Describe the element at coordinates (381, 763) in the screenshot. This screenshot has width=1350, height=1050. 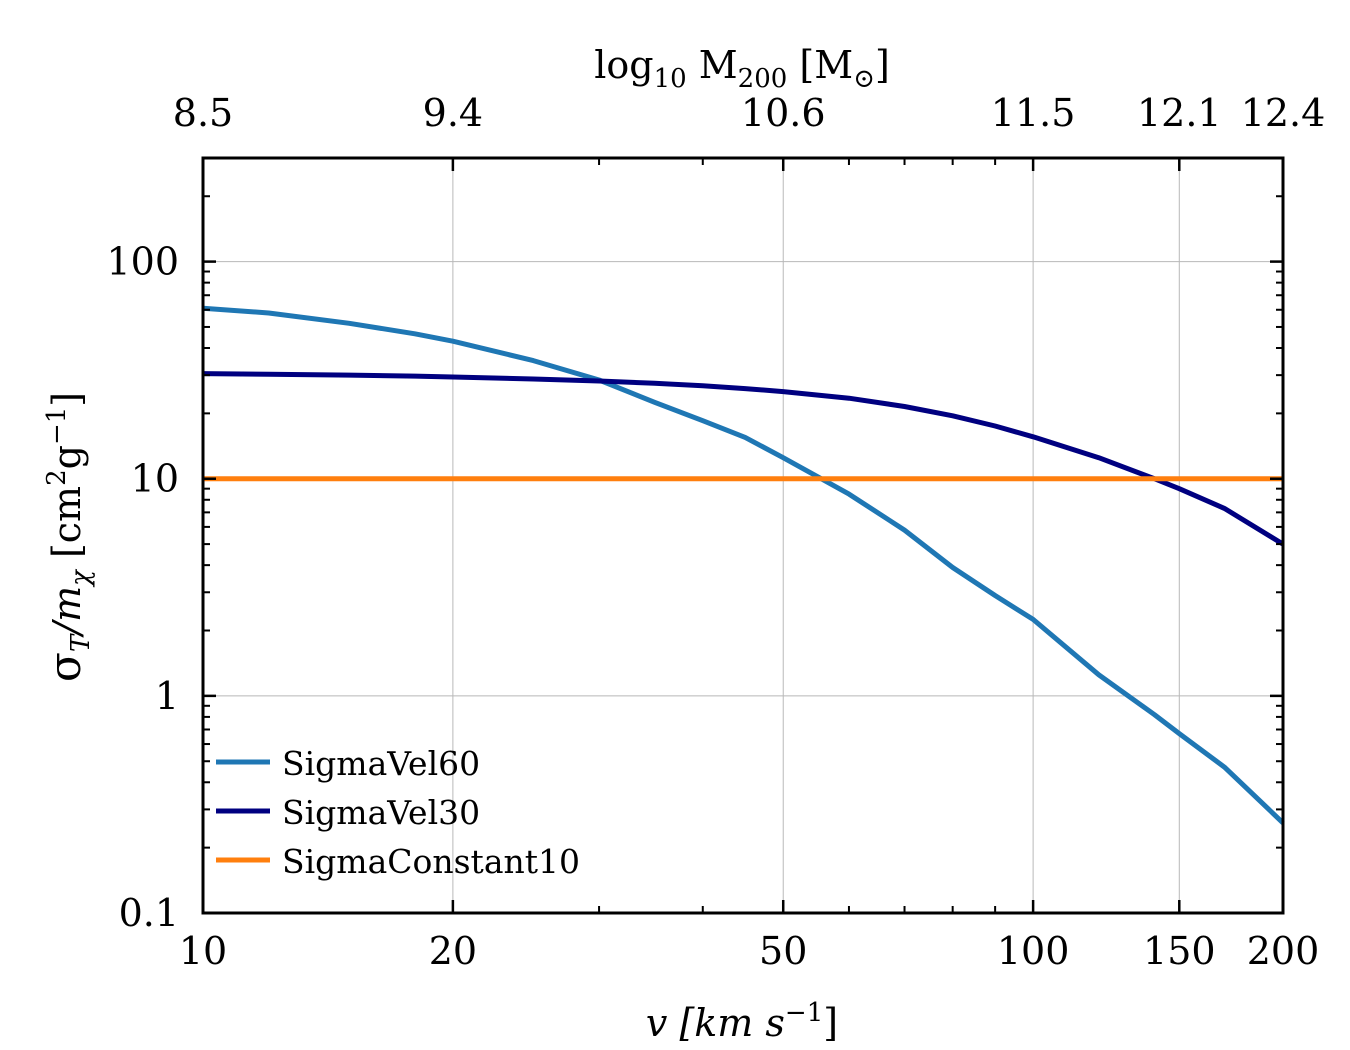
I see `legend-label-sigmavel60: SigmaVel60` at that location.